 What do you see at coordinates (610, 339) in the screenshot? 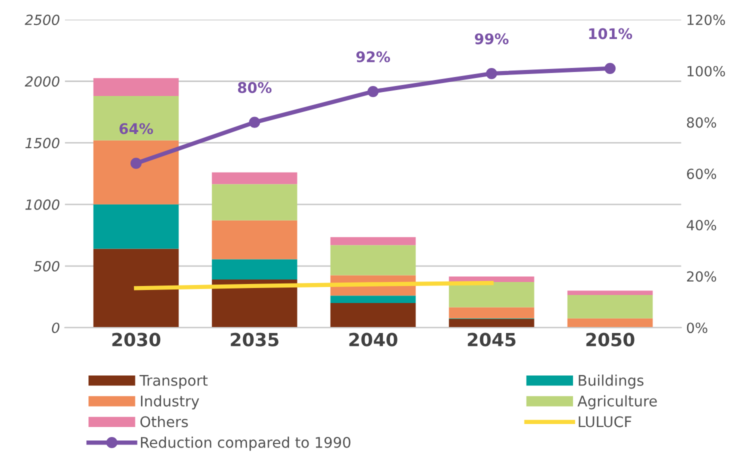
I see `x-tick-label: 2050` at bounding box center [610, 339].